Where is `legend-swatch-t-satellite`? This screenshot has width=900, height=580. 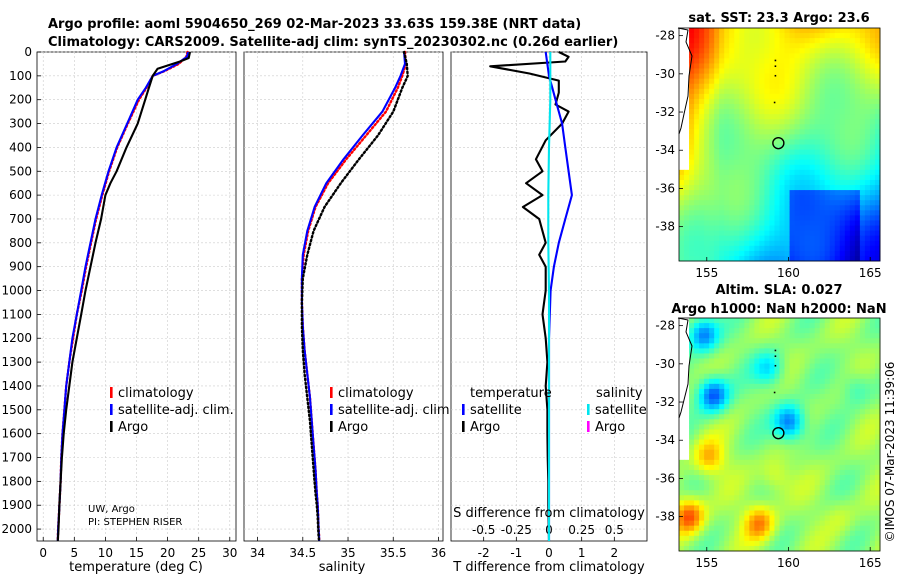 legend-swatch-t-satellite is located at coordinates (463, 409).